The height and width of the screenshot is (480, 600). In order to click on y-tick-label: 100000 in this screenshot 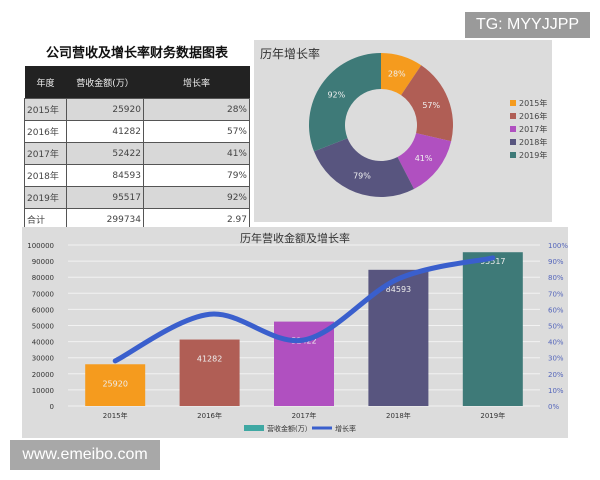, I will do `click(40, 246)`.